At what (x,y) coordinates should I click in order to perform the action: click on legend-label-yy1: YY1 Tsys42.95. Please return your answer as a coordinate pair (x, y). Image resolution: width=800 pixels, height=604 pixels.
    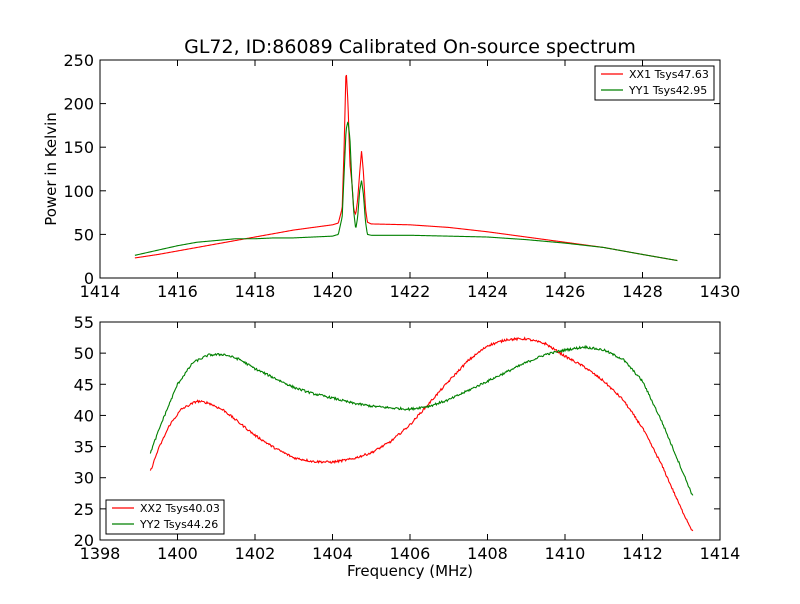
    Looking at the image, I should click on (667, 90).